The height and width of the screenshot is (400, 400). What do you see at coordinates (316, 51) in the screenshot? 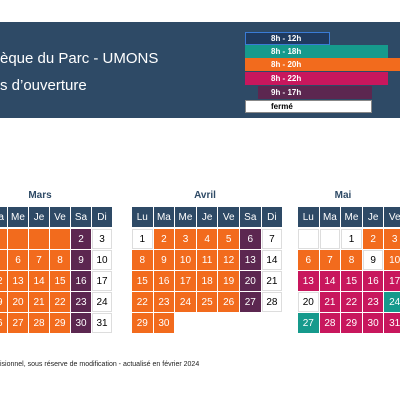
I see `legend-item: 8h - 18h` at bounding box center [316, 51].